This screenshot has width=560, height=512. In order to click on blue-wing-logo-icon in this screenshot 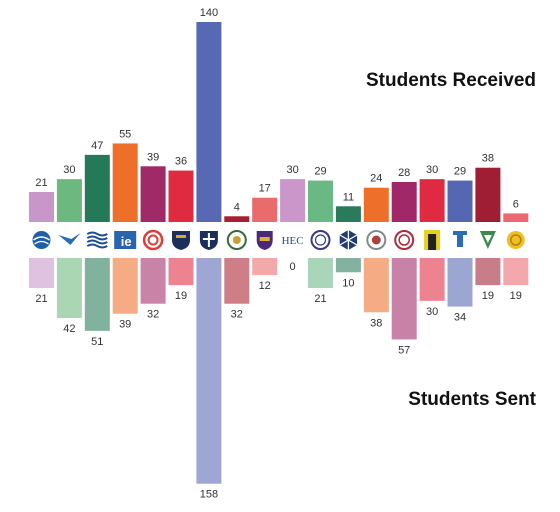, I will do `click(69, 239)`.